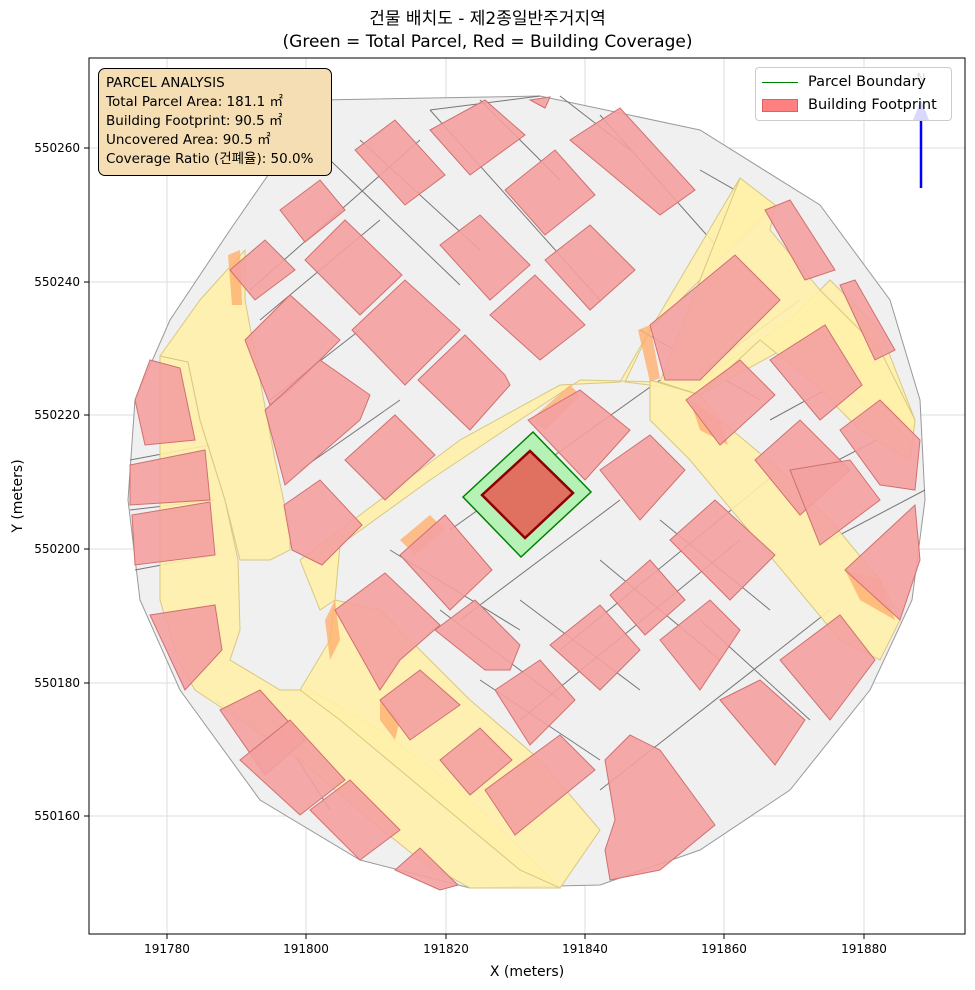  I want to click on target-building-footprint, so click(527, 494).